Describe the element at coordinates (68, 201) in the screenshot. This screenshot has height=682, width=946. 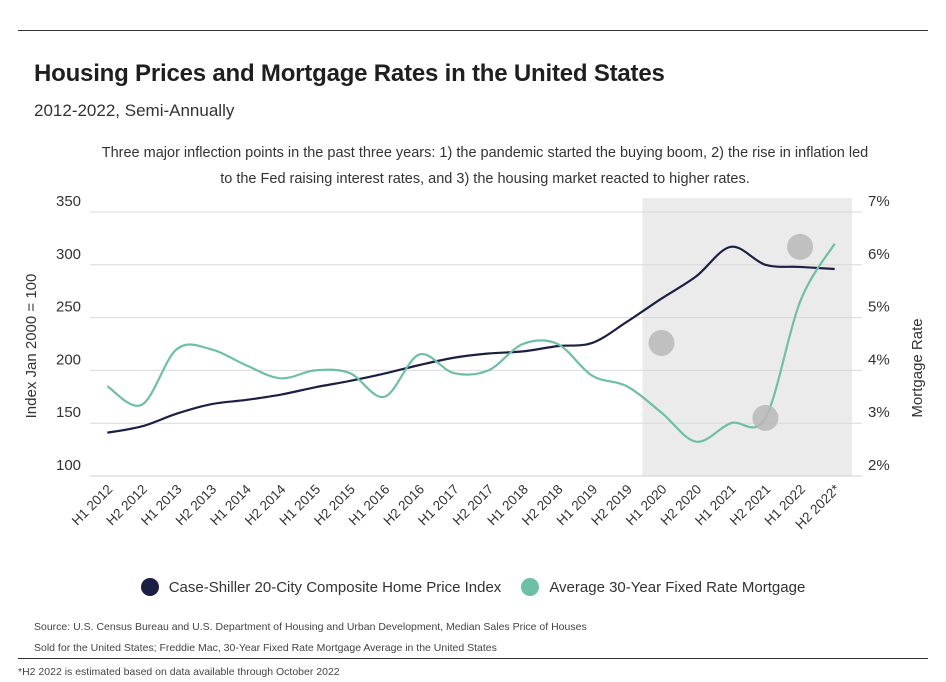
I see `y-tick-label: 350` at that location.